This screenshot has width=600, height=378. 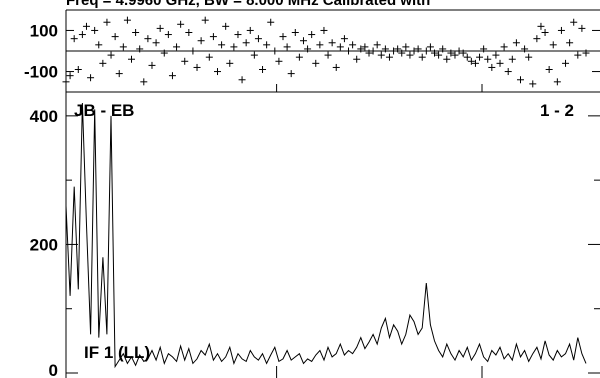 What do you see at coordinates (104, 110) in the screenshot?
I see `baseline-label: JB - EB` at bounding box center [104, 110].